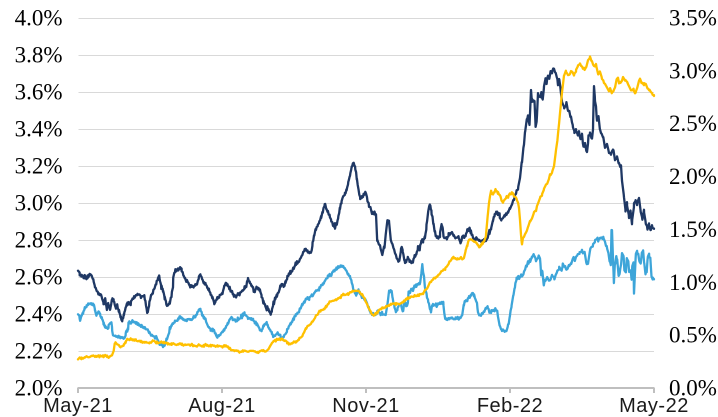 This screenshot has height=417, width=718. I want to click on svg-text: 2.5%, so click(693, 123).